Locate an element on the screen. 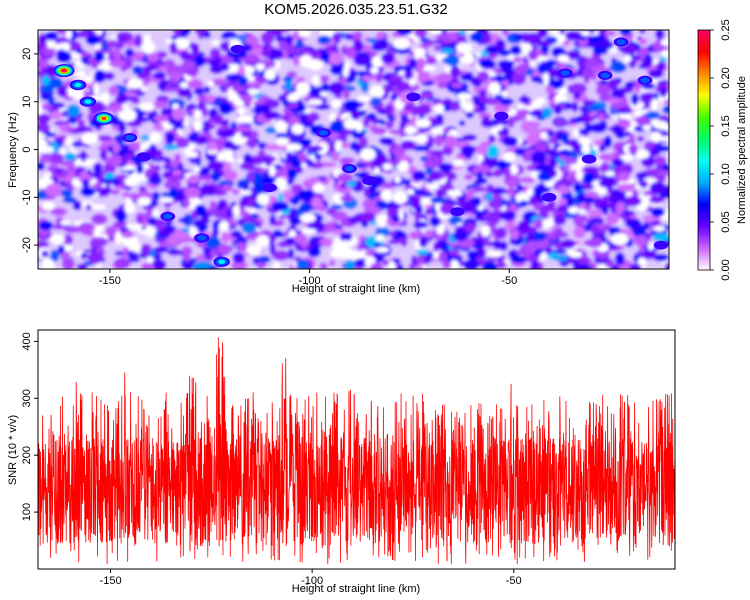 Image resolution: width=750 pixels, height=600 pixels. colorbar-ticks: 0.00 0.05 0.10 0.15 0.20 0.25 is located at coordinates (721, 150).